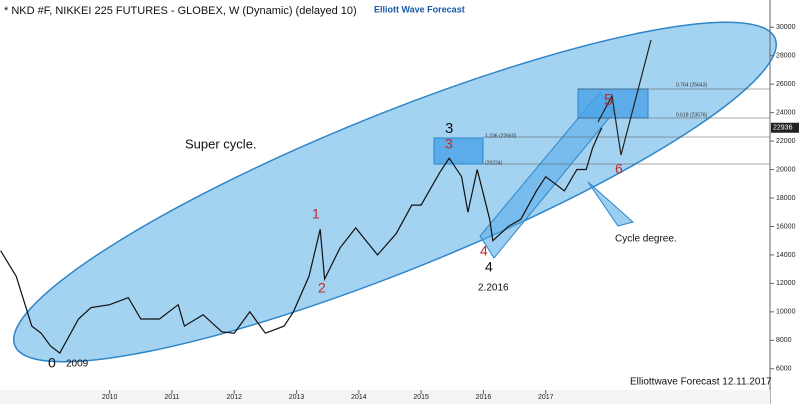  What do you see at coordinates (421, 397) in the screenshot?
I see `x-tick-label: 2015` at bounding box center [421, 397].